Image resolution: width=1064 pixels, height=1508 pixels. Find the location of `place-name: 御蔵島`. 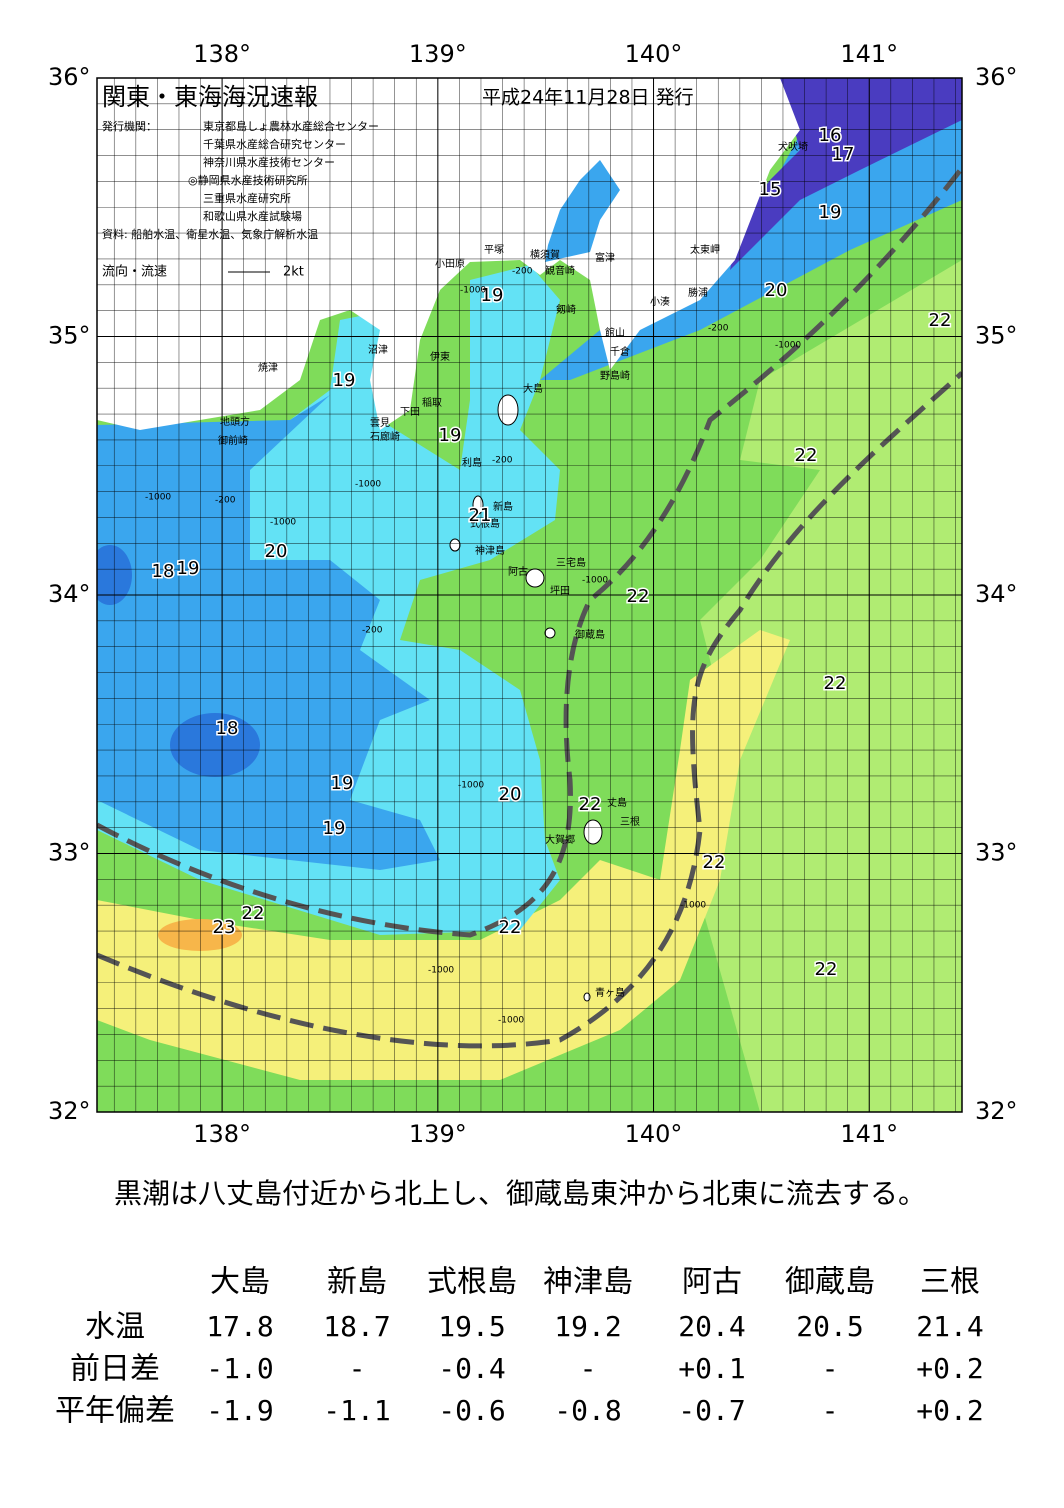

place-name: 御蔵島 is located at coordinates (590, 634).